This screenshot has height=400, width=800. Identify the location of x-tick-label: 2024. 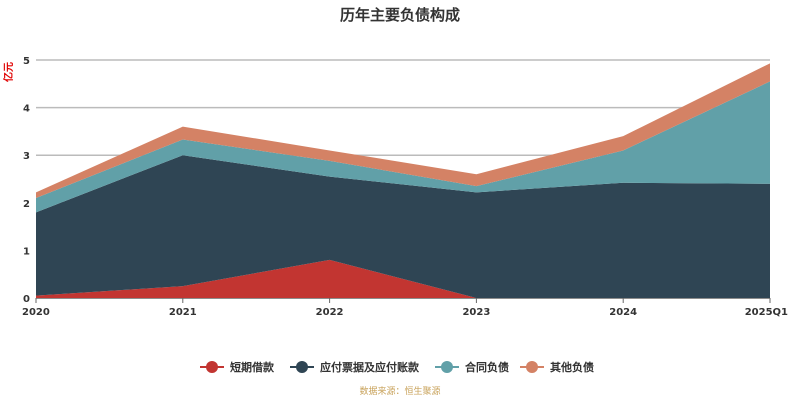
(623, 312).